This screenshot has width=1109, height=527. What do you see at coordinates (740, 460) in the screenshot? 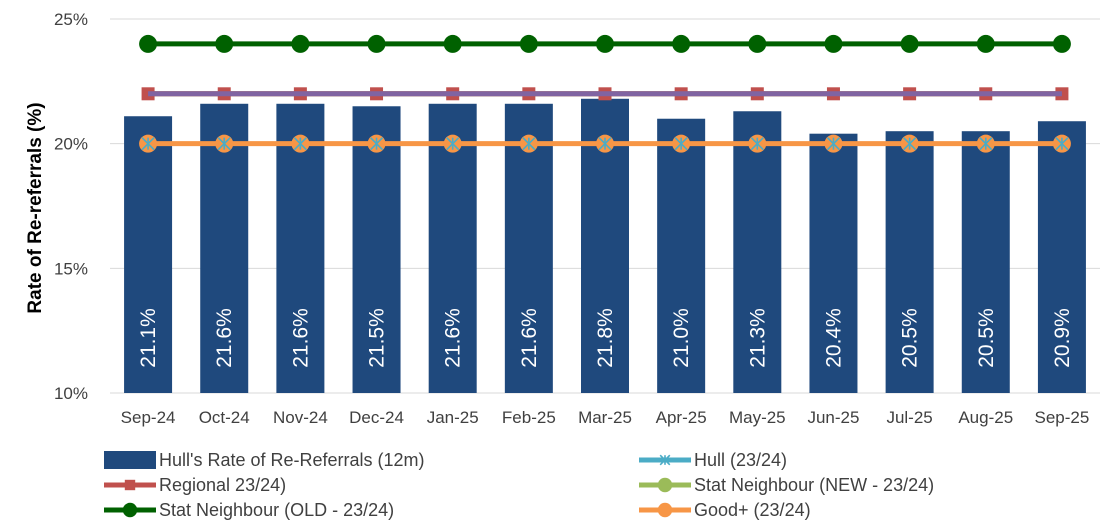
I see `legend-label: Hull (23/24)` at bounding box center [740, 460].